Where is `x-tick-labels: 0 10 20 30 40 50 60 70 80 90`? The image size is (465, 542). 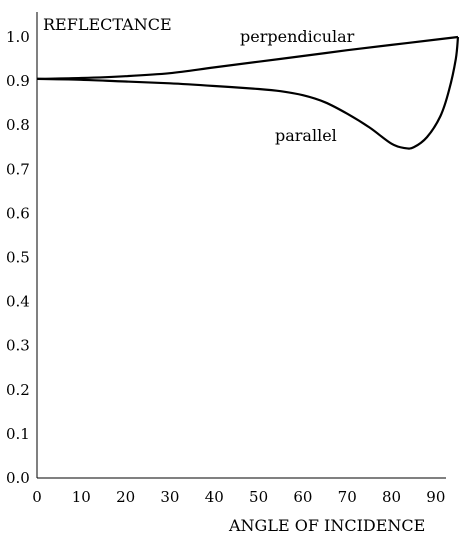 x-tick-labels: 0 10 20 30 40 50 60 70 80 90 is located at coordinates (238, 497).